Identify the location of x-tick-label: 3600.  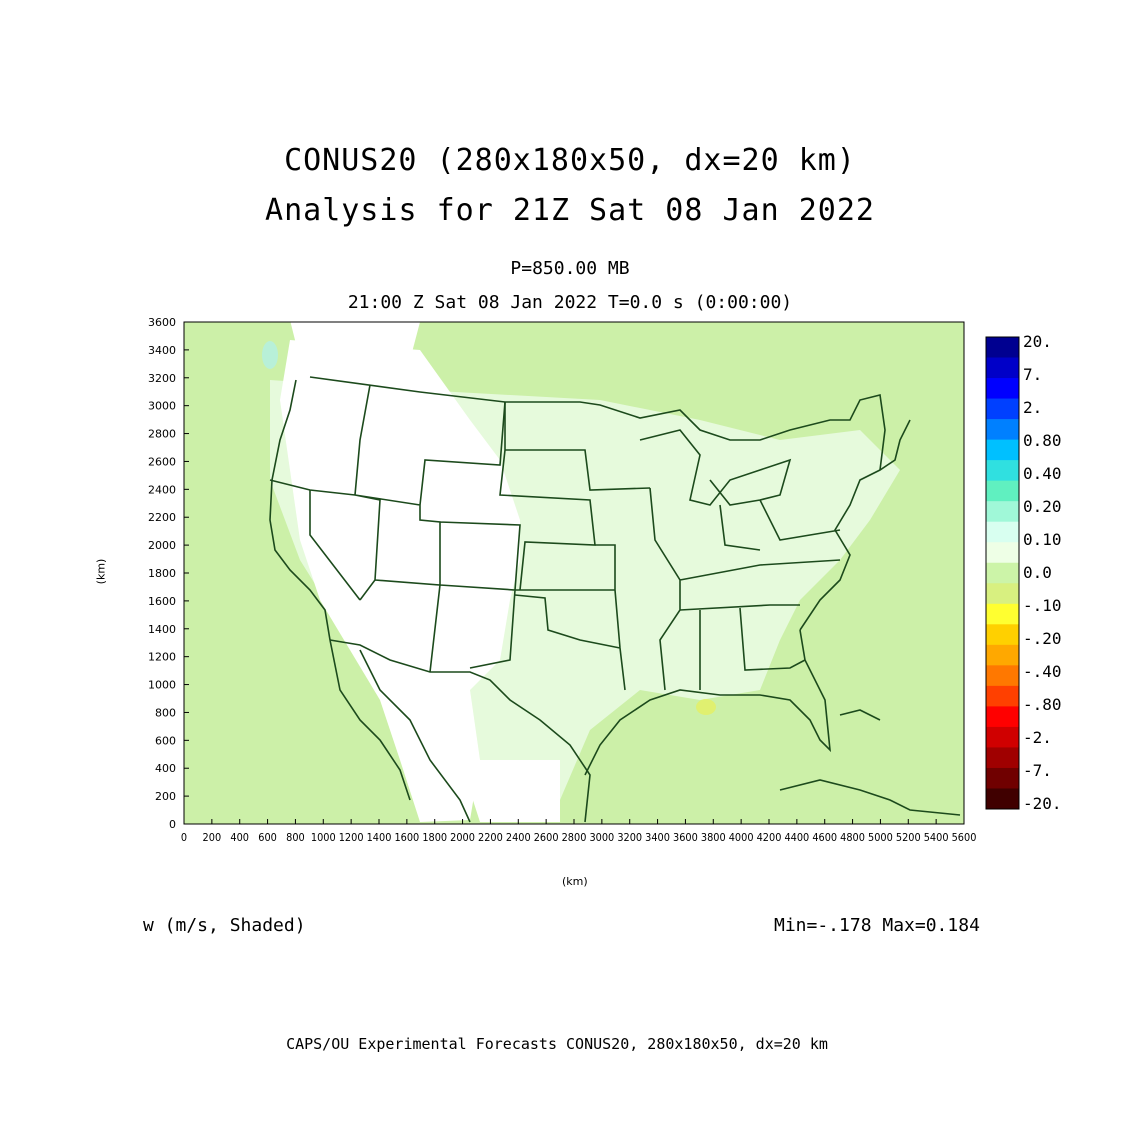
(685, 837).